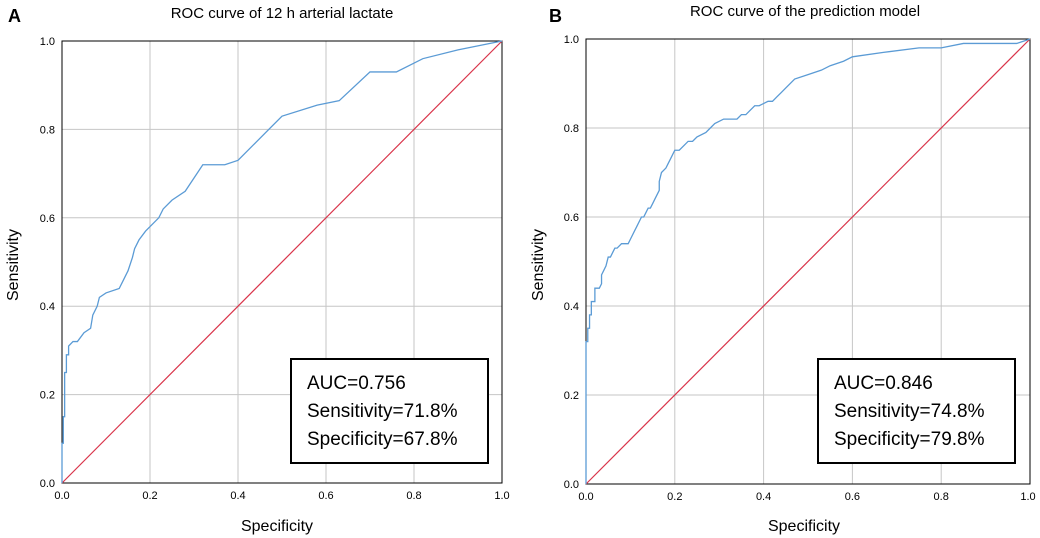 The width and height of the screenshot is (1040, 538). I want to click on panel-b-ytick: 0.2, so click(571, 396).